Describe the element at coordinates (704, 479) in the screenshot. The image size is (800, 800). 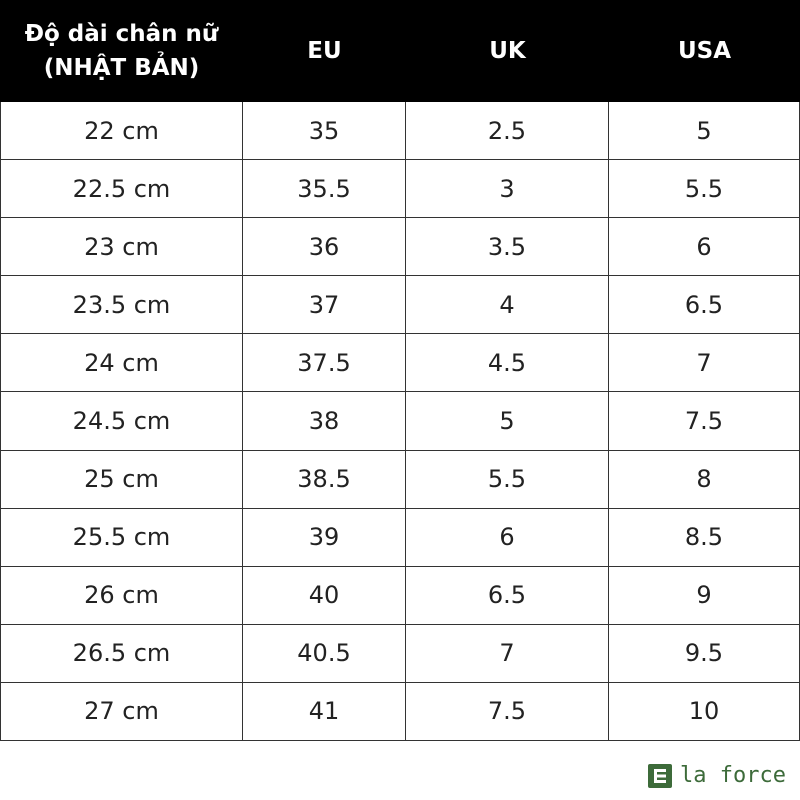
I see `table-cell: 8` at that location.